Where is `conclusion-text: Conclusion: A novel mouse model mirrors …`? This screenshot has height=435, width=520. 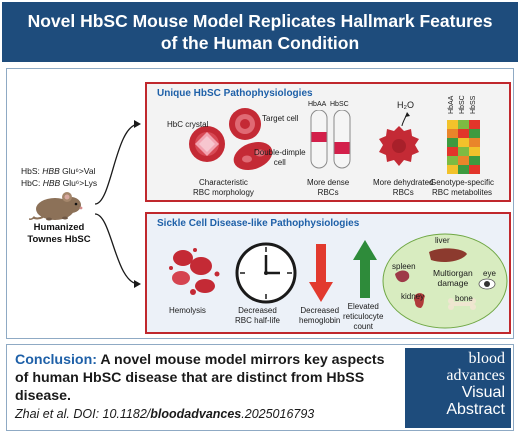 conclusion-text: Conclusion: A novel mouse model mirrors … is located at coordinates (200, 378).